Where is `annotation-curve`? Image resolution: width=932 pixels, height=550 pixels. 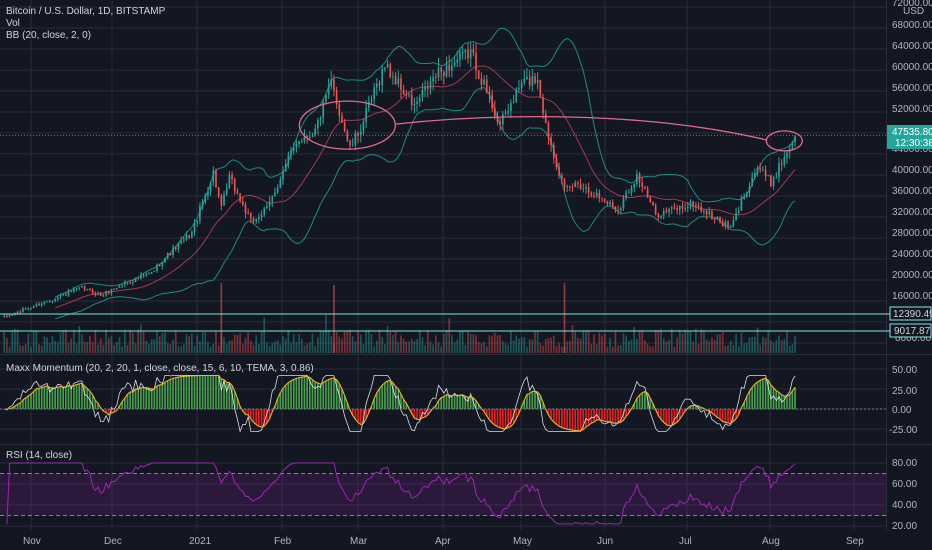 annotation-curve is located at coordinates (581, 128).